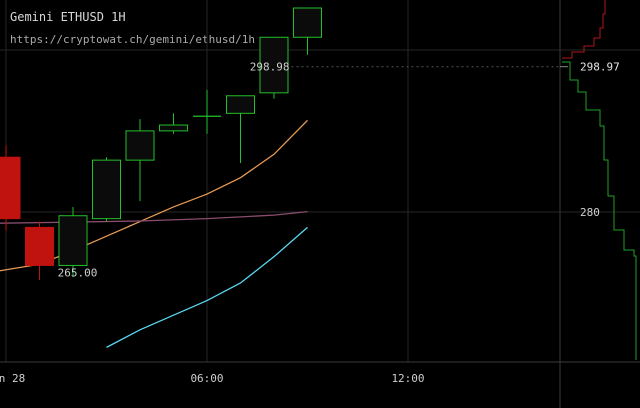 Image resolution: width=640 pixels, height=408 pixels. I want to click on high-price-label: 298.98, so click(270, 67).